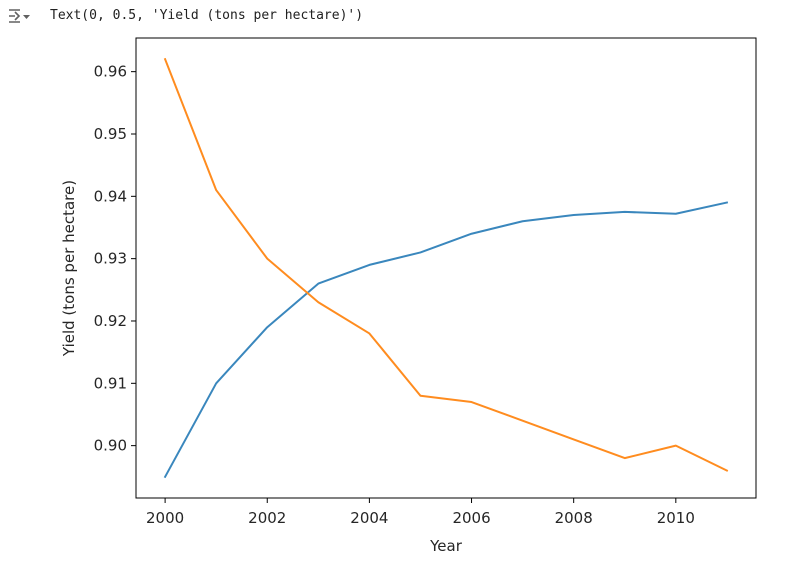 The height and width of the screenshot is (564, 785). Describe the element at coordinates (69, 268) in the screenshot. I see `y-axis-label: Yield (tons per hectare)` at that location.